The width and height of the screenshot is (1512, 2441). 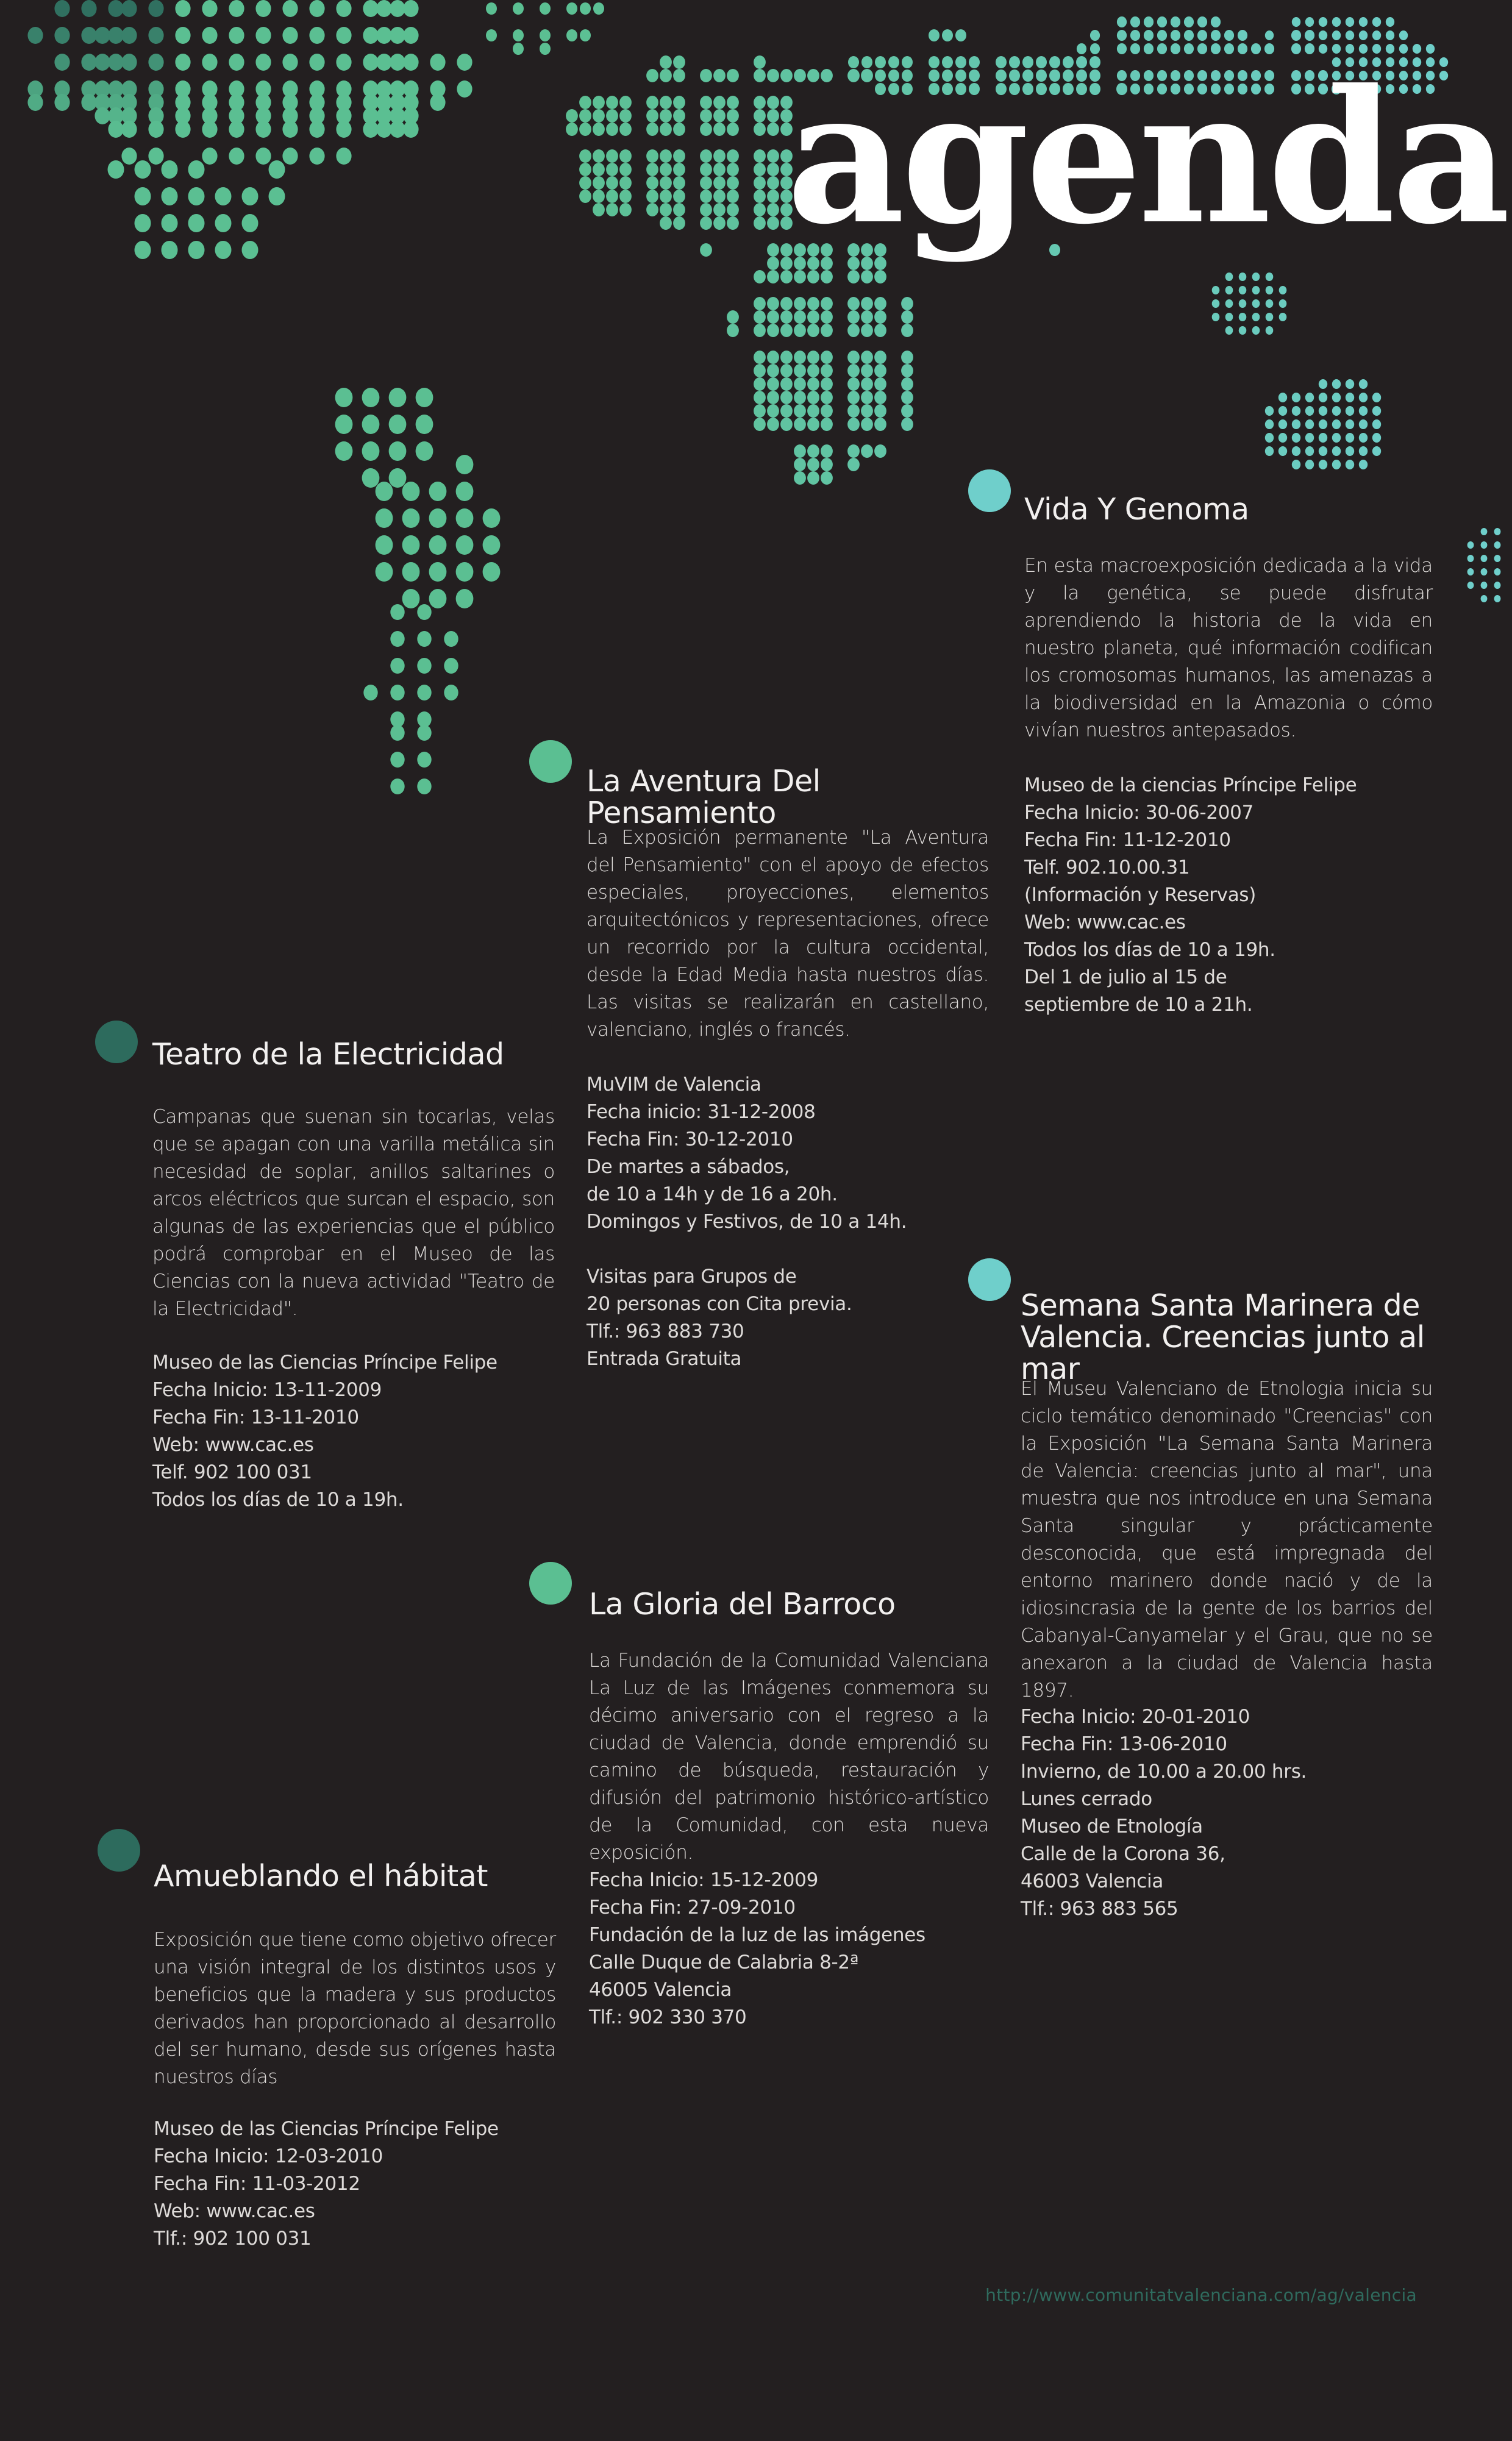 I want to click on event-title: Teatro de la Electricidad, so click(x=328, y=1055).